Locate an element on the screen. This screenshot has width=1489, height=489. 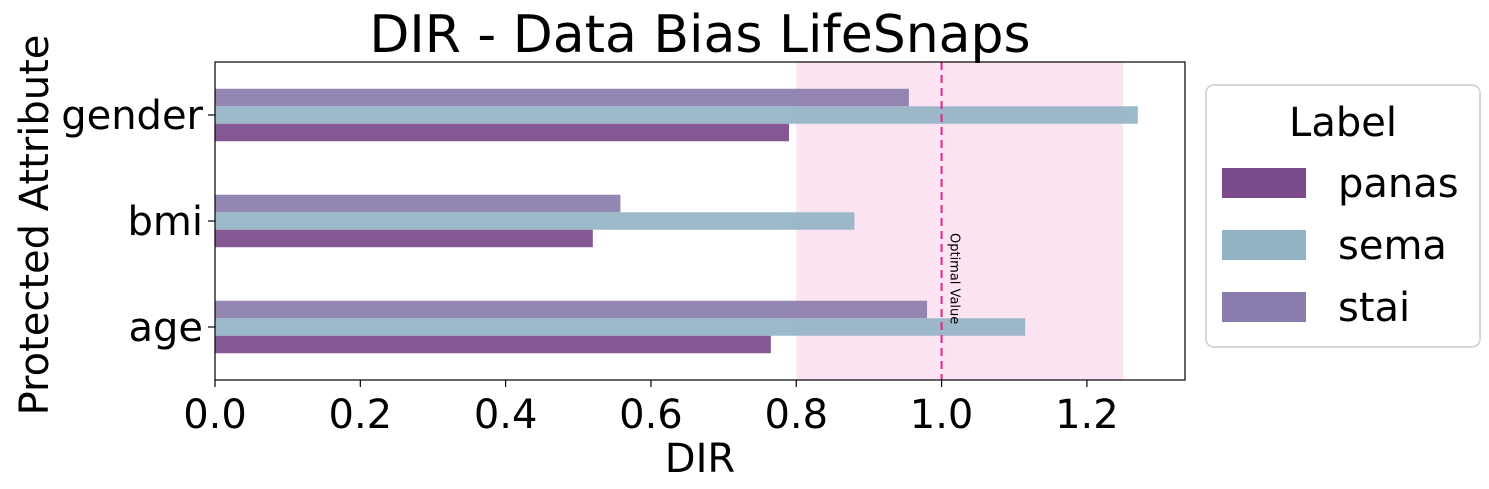
legend-swatch-sema is located at coordinates (1264, 245).